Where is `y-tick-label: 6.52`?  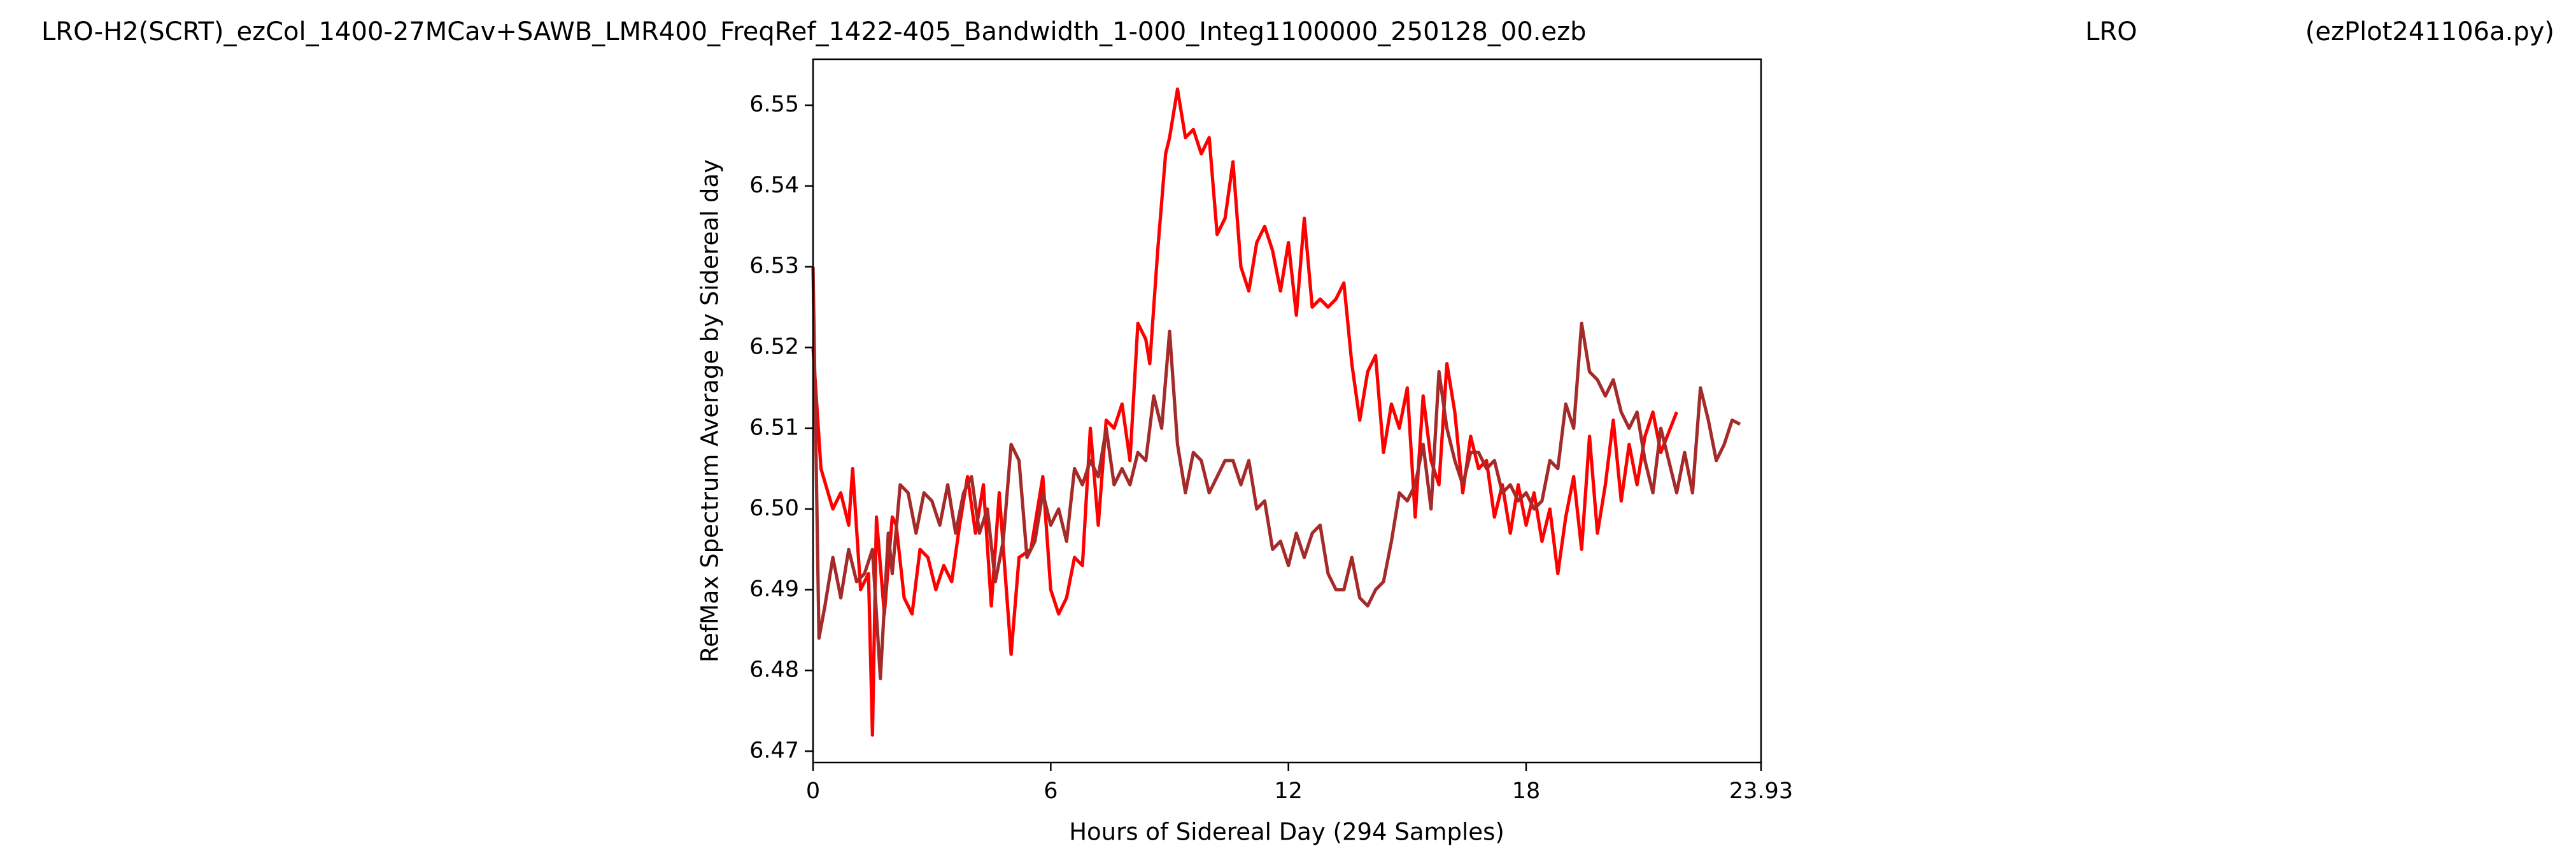 y-tick-label: 6.52 is located at coordinates (774, 347).